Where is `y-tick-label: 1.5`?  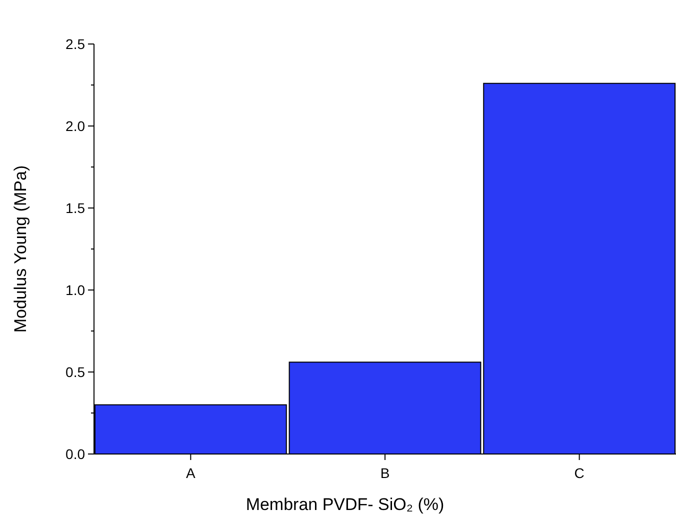
y-tick-label: 1.5 is located at coordinates (76, 208).